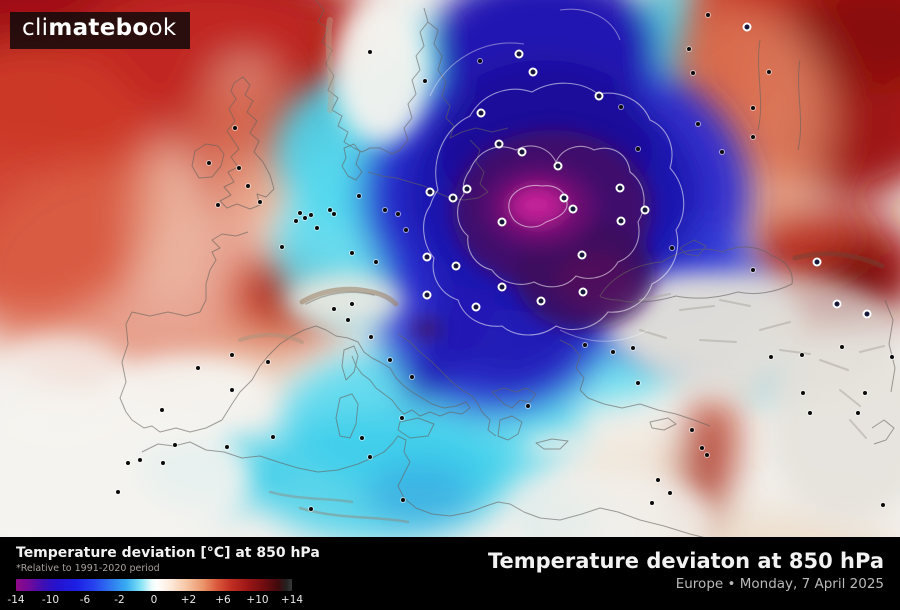 The height and width of the screenshot is (610, 900). Describe the element at coordinates (88, 569) in the screenshot. I see `legend-subtitle: *Relative to 1991-2020 period` at that location.